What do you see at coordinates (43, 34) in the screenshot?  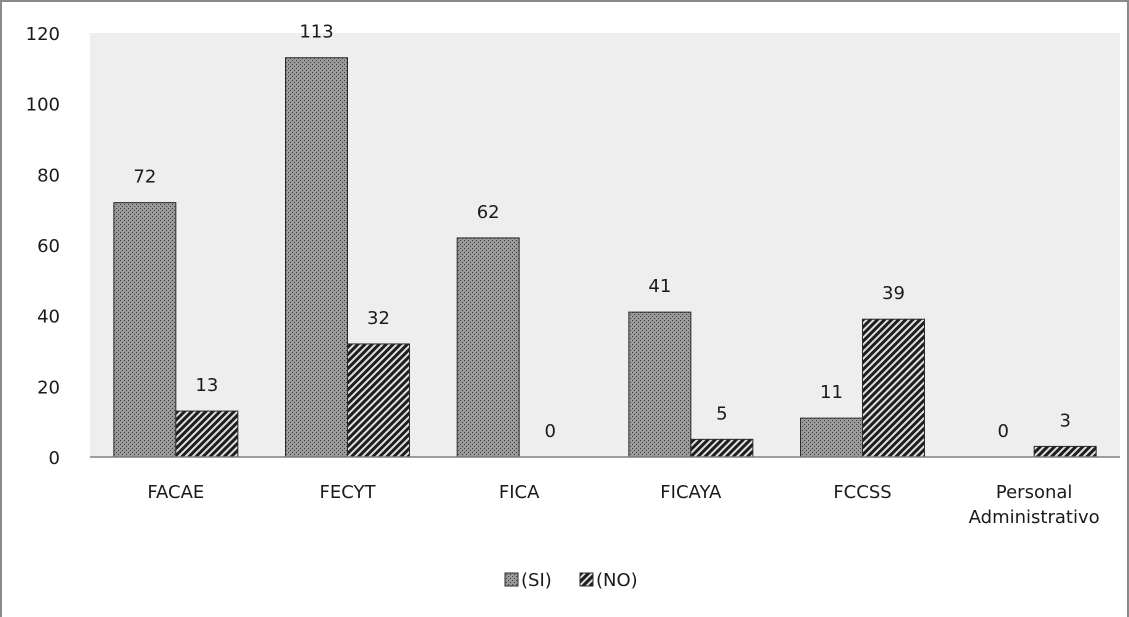 I see `y-tick-label: 120` at bounding box center [43, 34].